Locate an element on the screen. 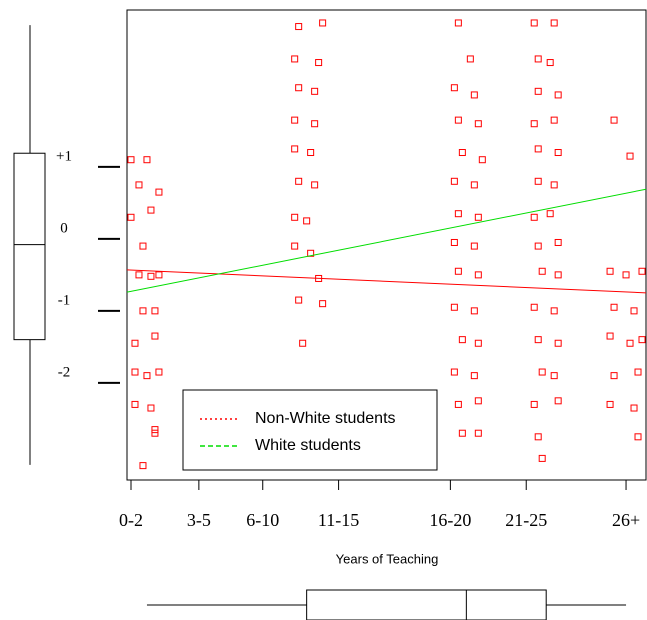 The height and width of the screenshot is (620, 647). legend-label: White students is located at coordinates (308, 445).